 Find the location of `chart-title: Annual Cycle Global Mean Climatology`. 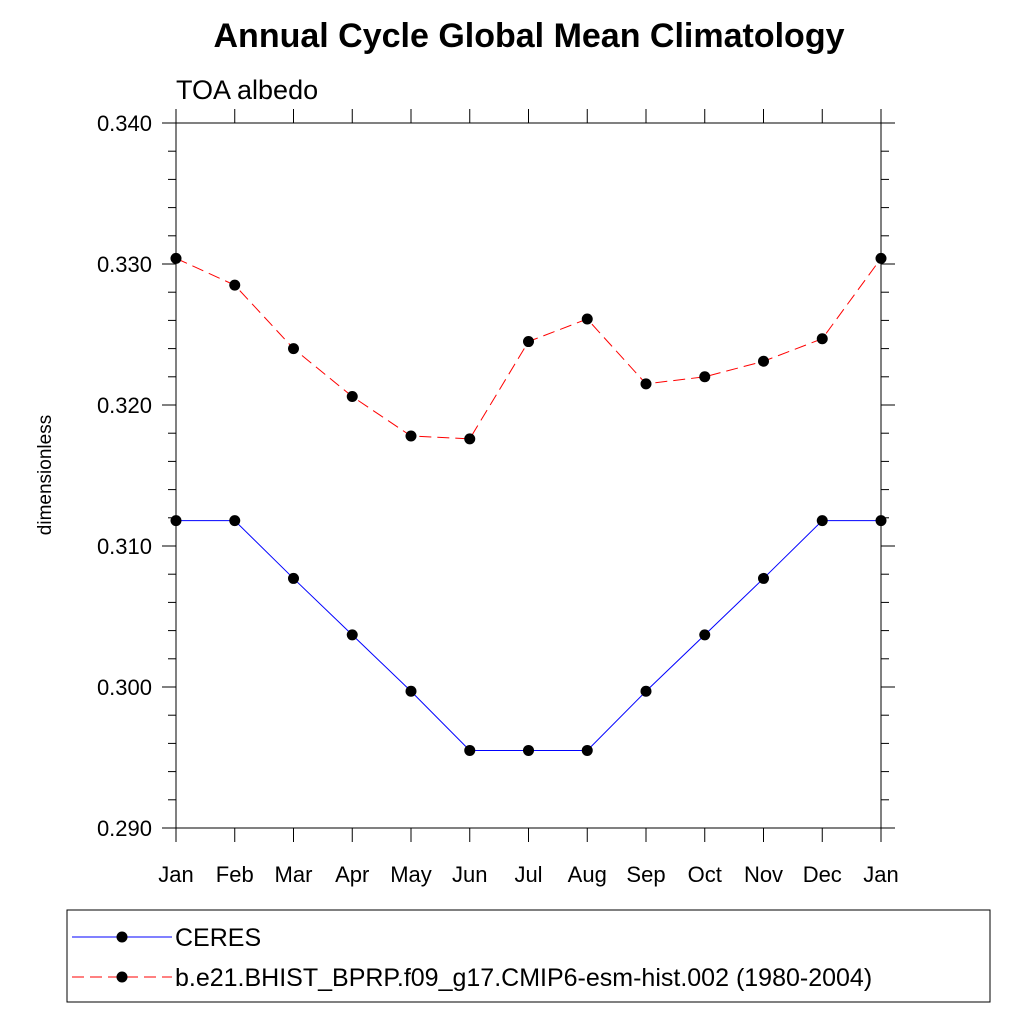

chart-title: Annual Cycle Global Mean Climatology is located at coordinates (529, 36).